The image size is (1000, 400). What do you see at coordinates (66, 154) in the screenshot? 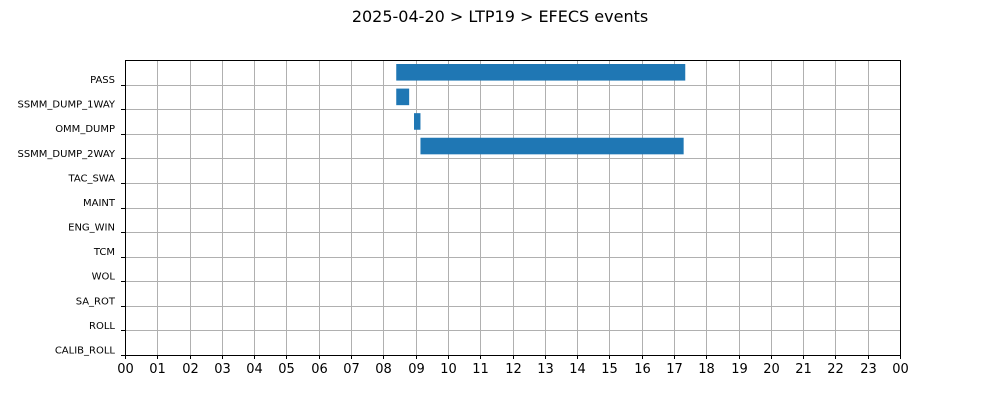
I see `y-category-label: SSMM_DUMP_2WAY` at bounding box center [66, 154].